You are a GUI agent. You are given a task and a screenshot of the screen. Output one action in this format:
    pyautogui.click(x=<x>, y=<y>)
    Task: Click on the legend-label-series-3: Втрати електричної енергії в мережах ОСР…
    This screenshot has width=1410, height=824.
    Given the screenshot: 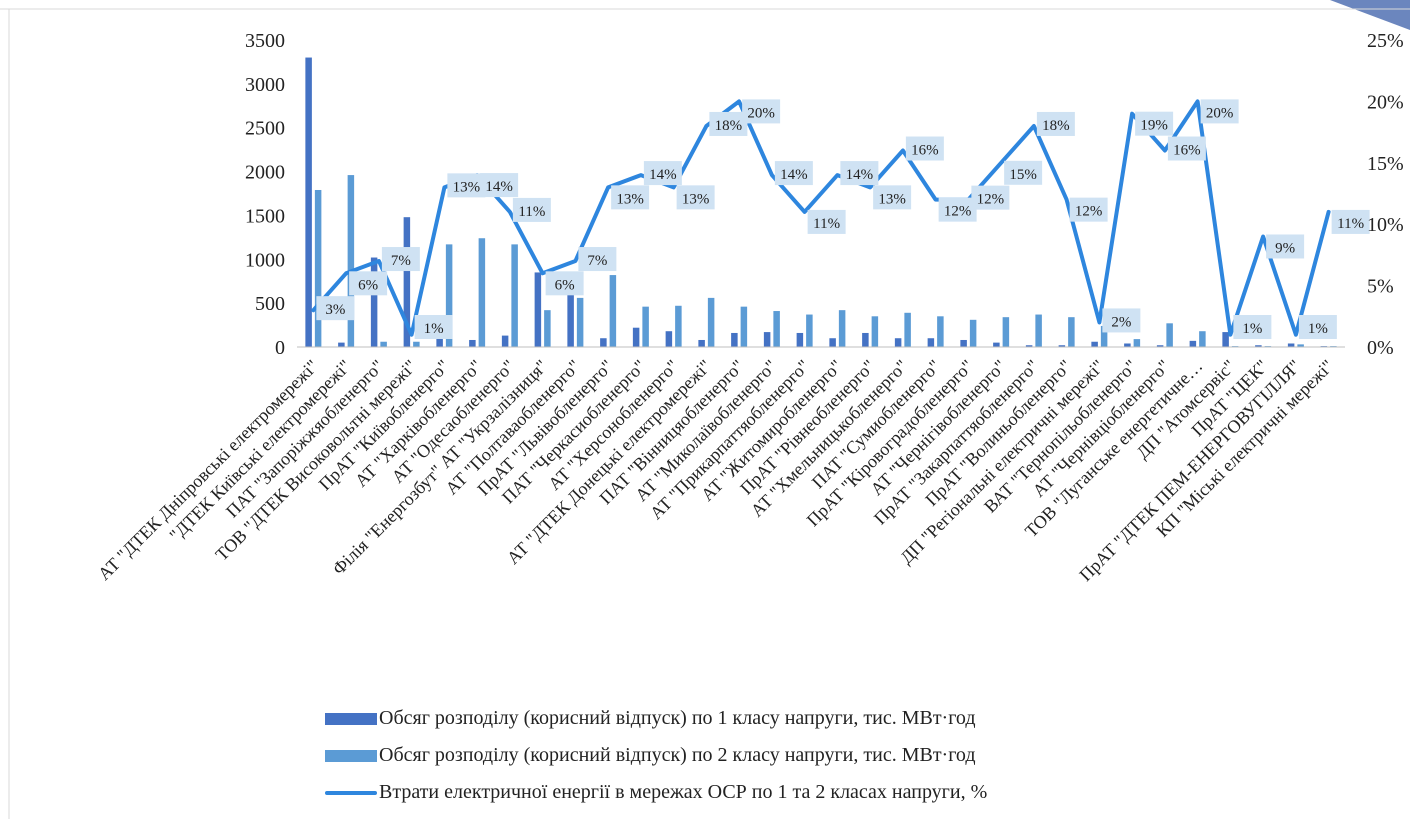 What is the action you would take?
    pyautogui.click(x=683, y=792)
    